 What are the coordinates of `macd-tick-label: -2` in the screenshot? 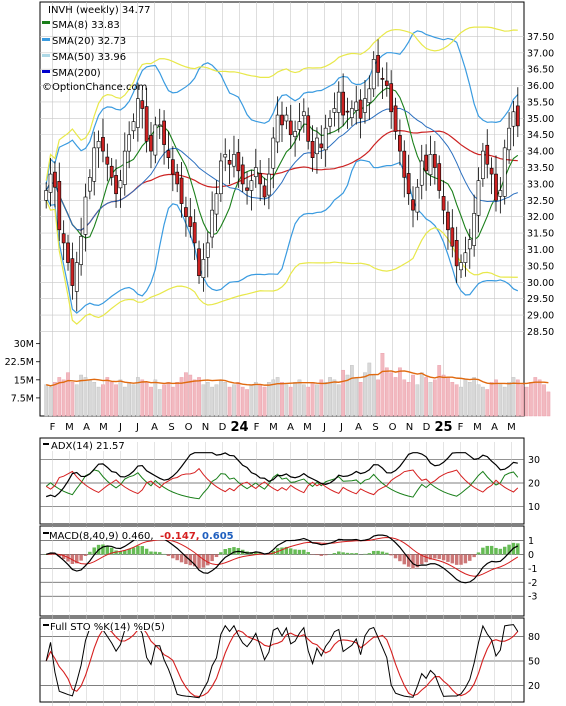 It's located at (532, 583).